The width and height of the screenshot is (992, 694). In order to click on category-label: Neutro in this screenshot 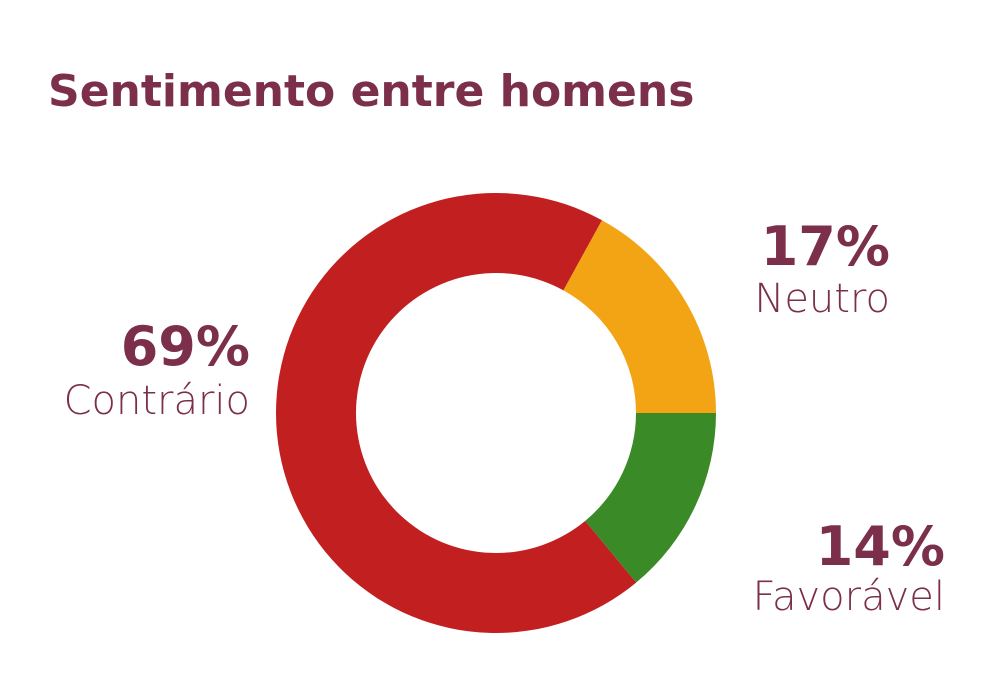, I will do `click(822, 299)`.